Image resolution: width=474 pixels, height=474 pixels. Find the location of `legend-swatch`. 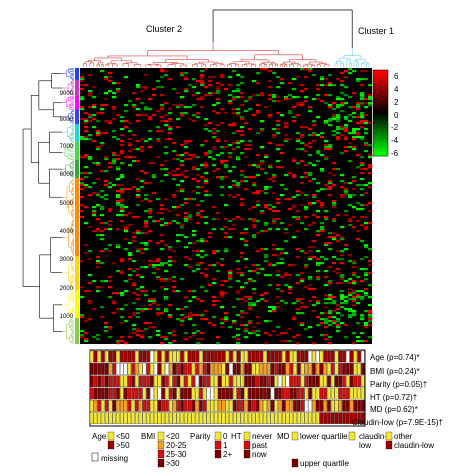

legend-swatch is located at coordinates (295, 436).